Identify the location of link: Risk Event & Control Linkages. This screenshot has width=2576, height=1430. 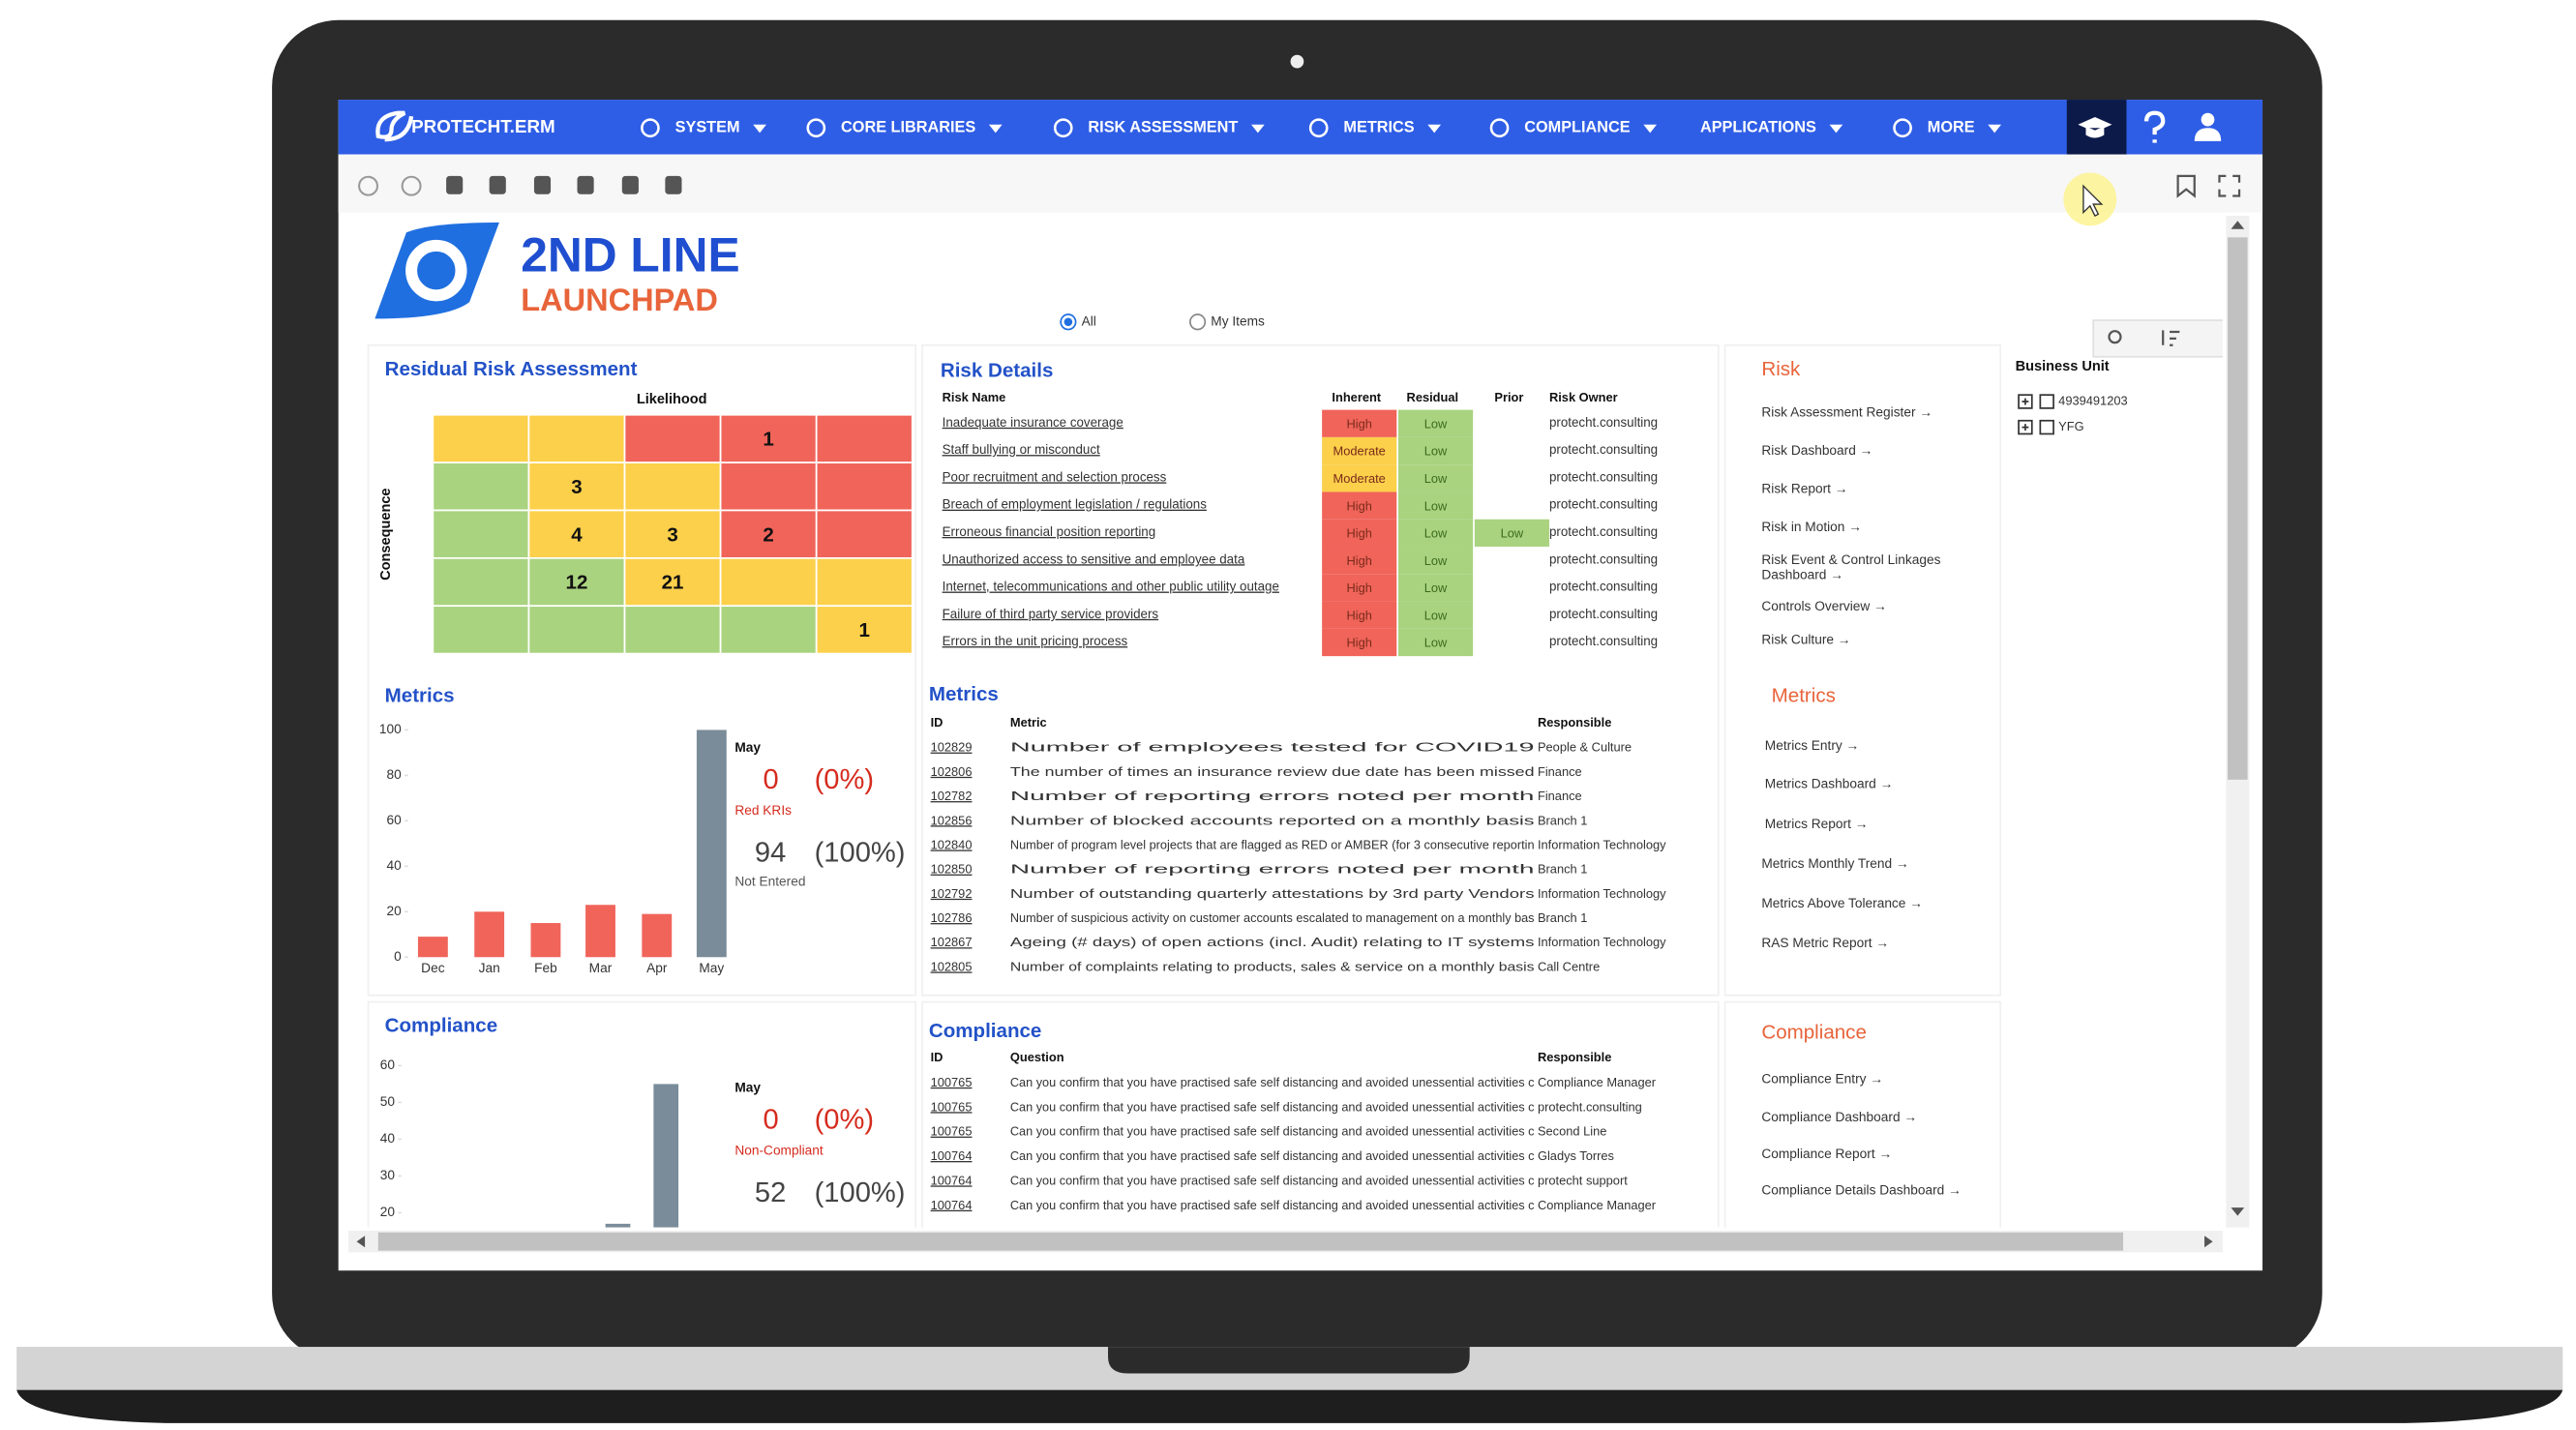
(1850, 559).